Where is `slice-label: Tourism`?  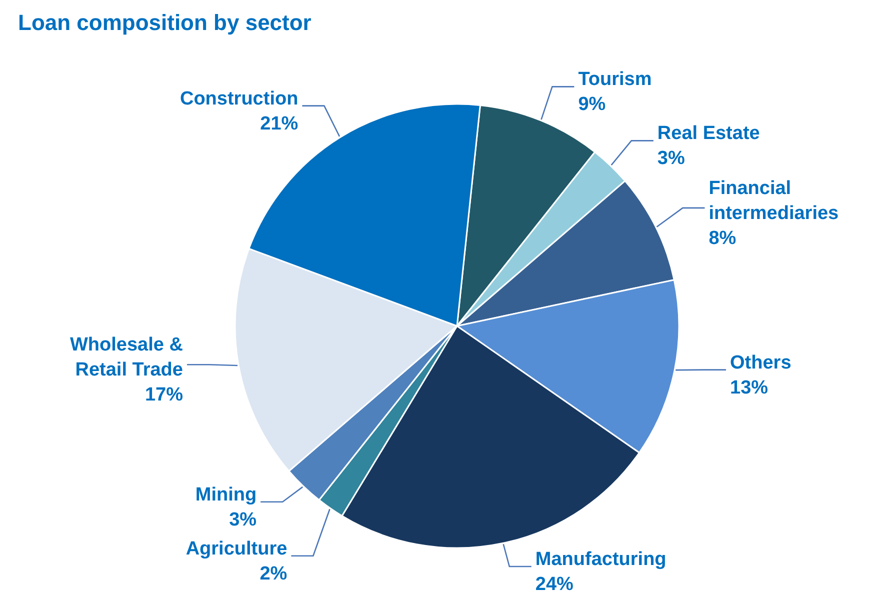
slice-label: Tourism is located at coordinates (615, 79).